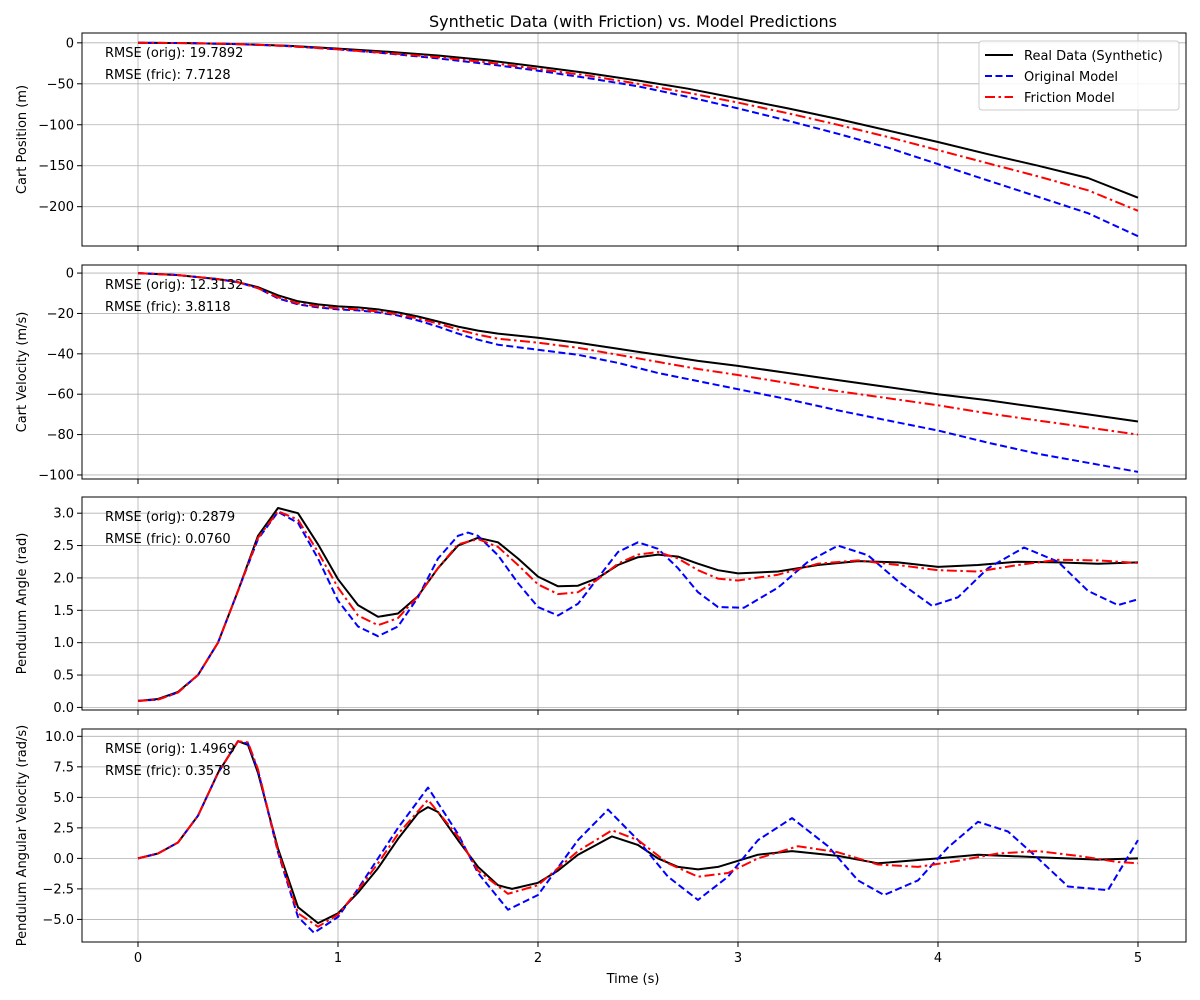  Describe the element at coordinates (22, 835) in the screenshot. I see `y-axis-label: Pendulum Angular Velocity (rad/s)` at that location.